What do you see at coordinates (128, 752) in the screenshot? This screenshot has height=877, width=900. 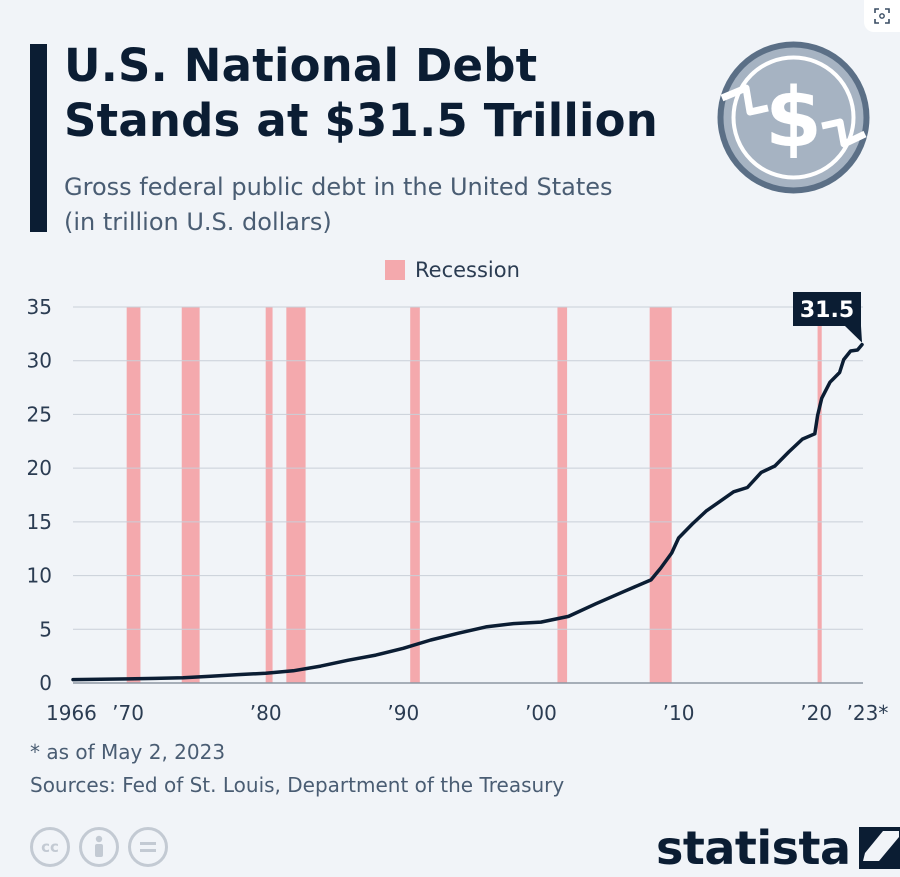 I see `footnote: * as of May 2, 2023` at bounding box center [128, 752].